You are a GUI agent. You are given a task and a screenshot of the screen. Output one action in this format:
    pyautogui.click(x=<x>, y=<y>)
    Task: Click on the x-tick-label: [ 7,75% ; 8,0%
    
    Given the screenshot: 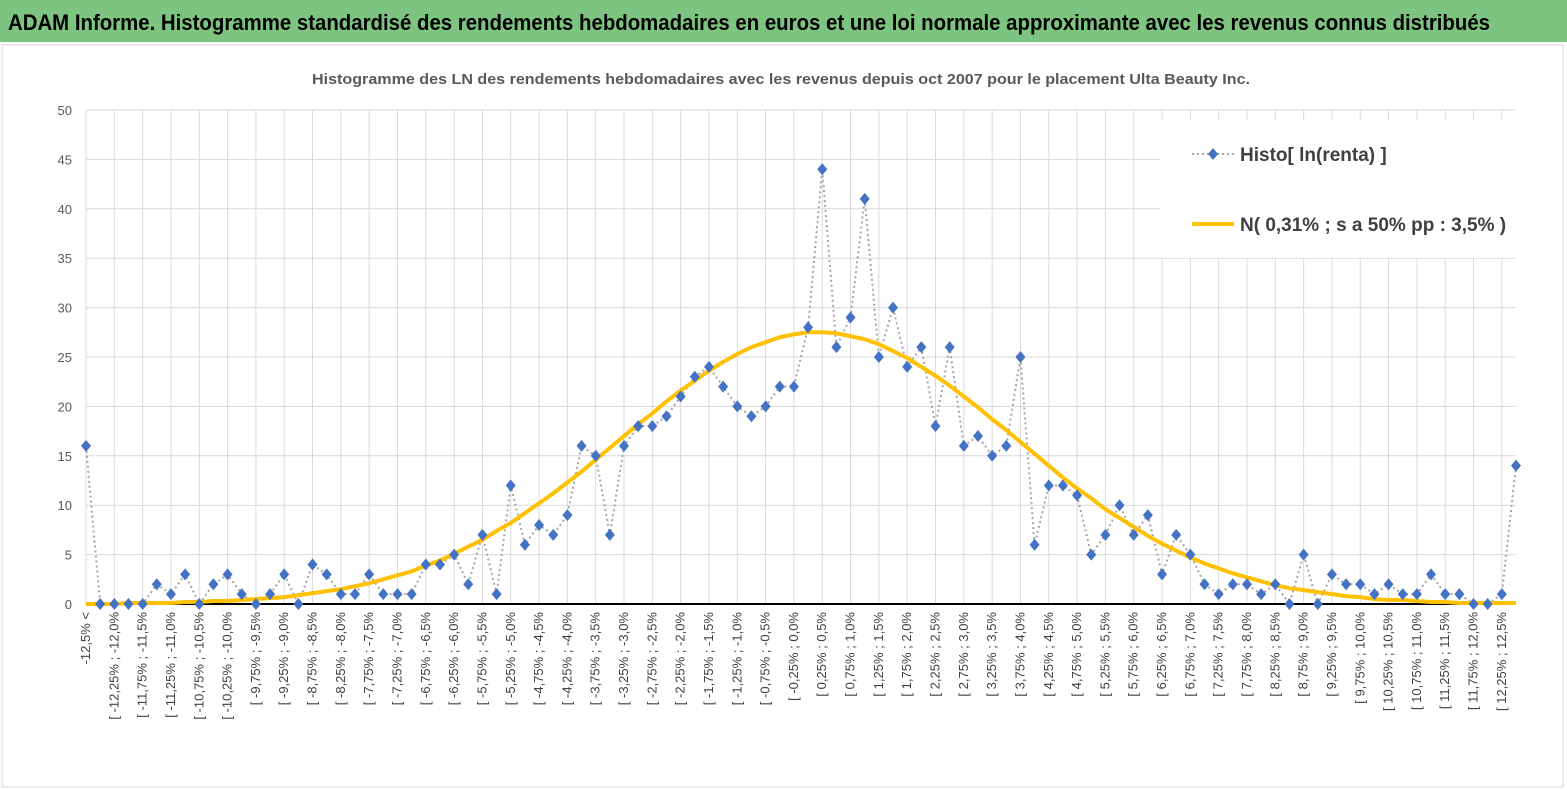 What is the action you would take?
    pyautogui.click(x=1246, y=654)
    